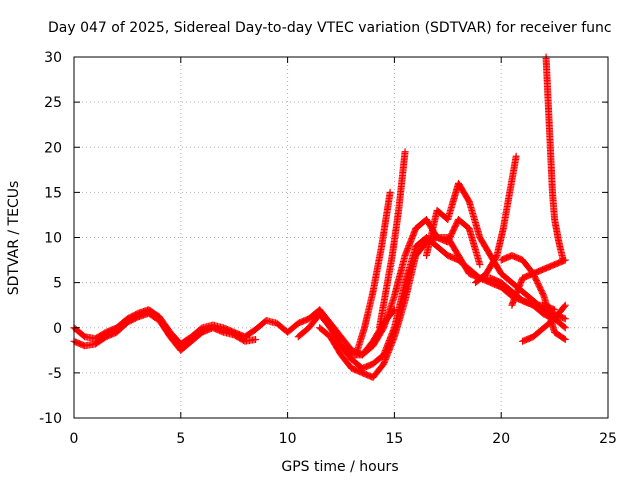  I want to click on x-tick-label: 10, so click(288, 439).